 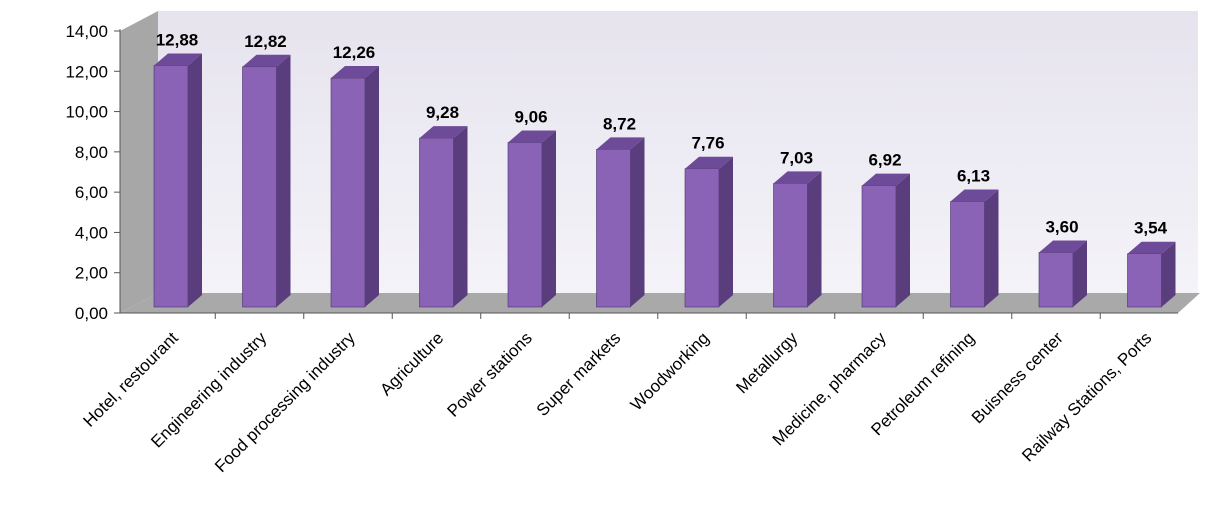 I want to click on data-label: 3,54, so click(x=1151, y=228).